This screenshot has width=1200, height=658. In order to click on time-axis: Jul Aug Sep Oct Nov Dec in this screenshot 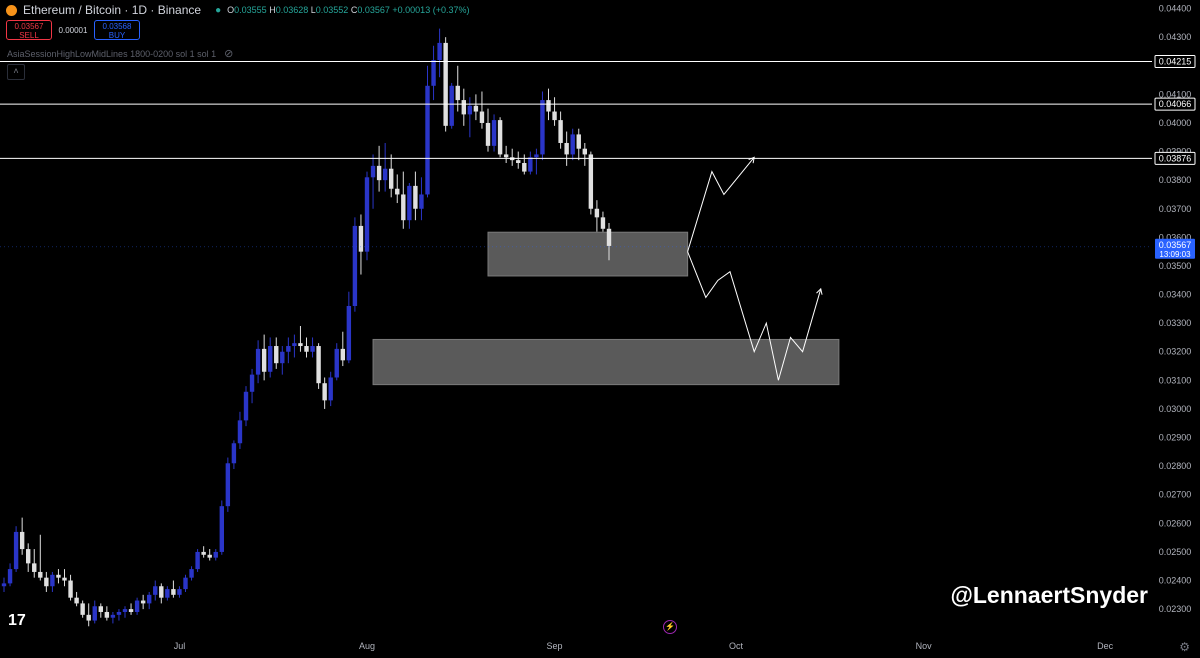, I will do `click(644, 646)`.